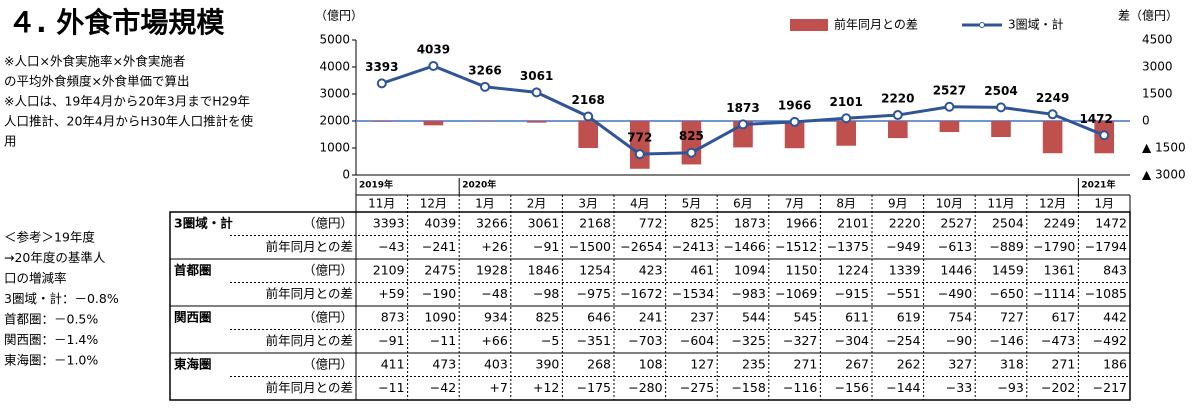 The width and height of the screenshot is (1200, 410). Describe the element at coordinates (905, 269) in the screenshot. I see `cell: 1339` at that location.